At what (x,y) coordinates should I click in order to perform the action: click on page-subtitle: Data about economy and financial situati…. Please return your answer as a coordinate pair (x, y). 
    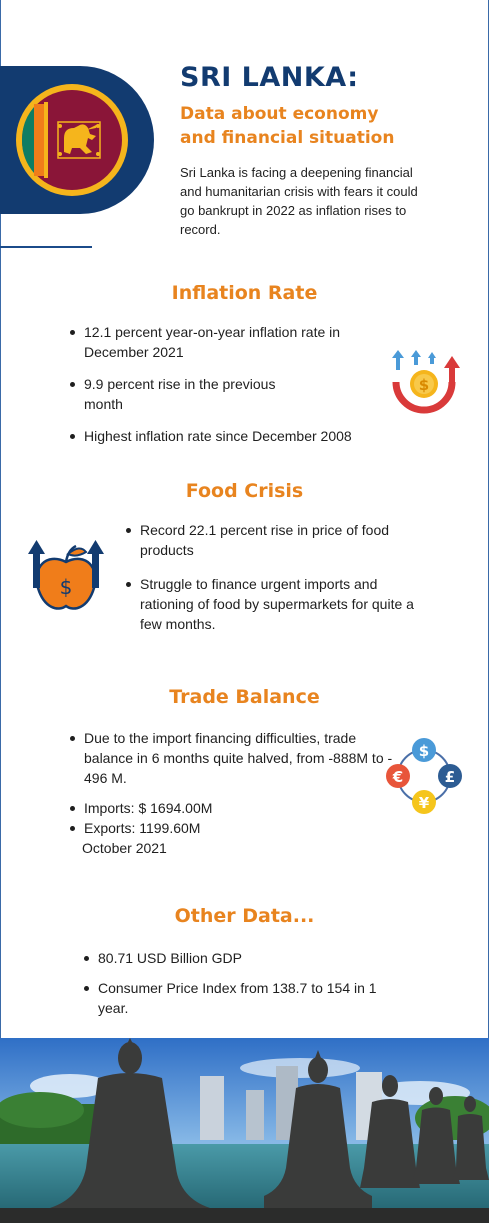
    Looking at the image, I should click on (287, 126).